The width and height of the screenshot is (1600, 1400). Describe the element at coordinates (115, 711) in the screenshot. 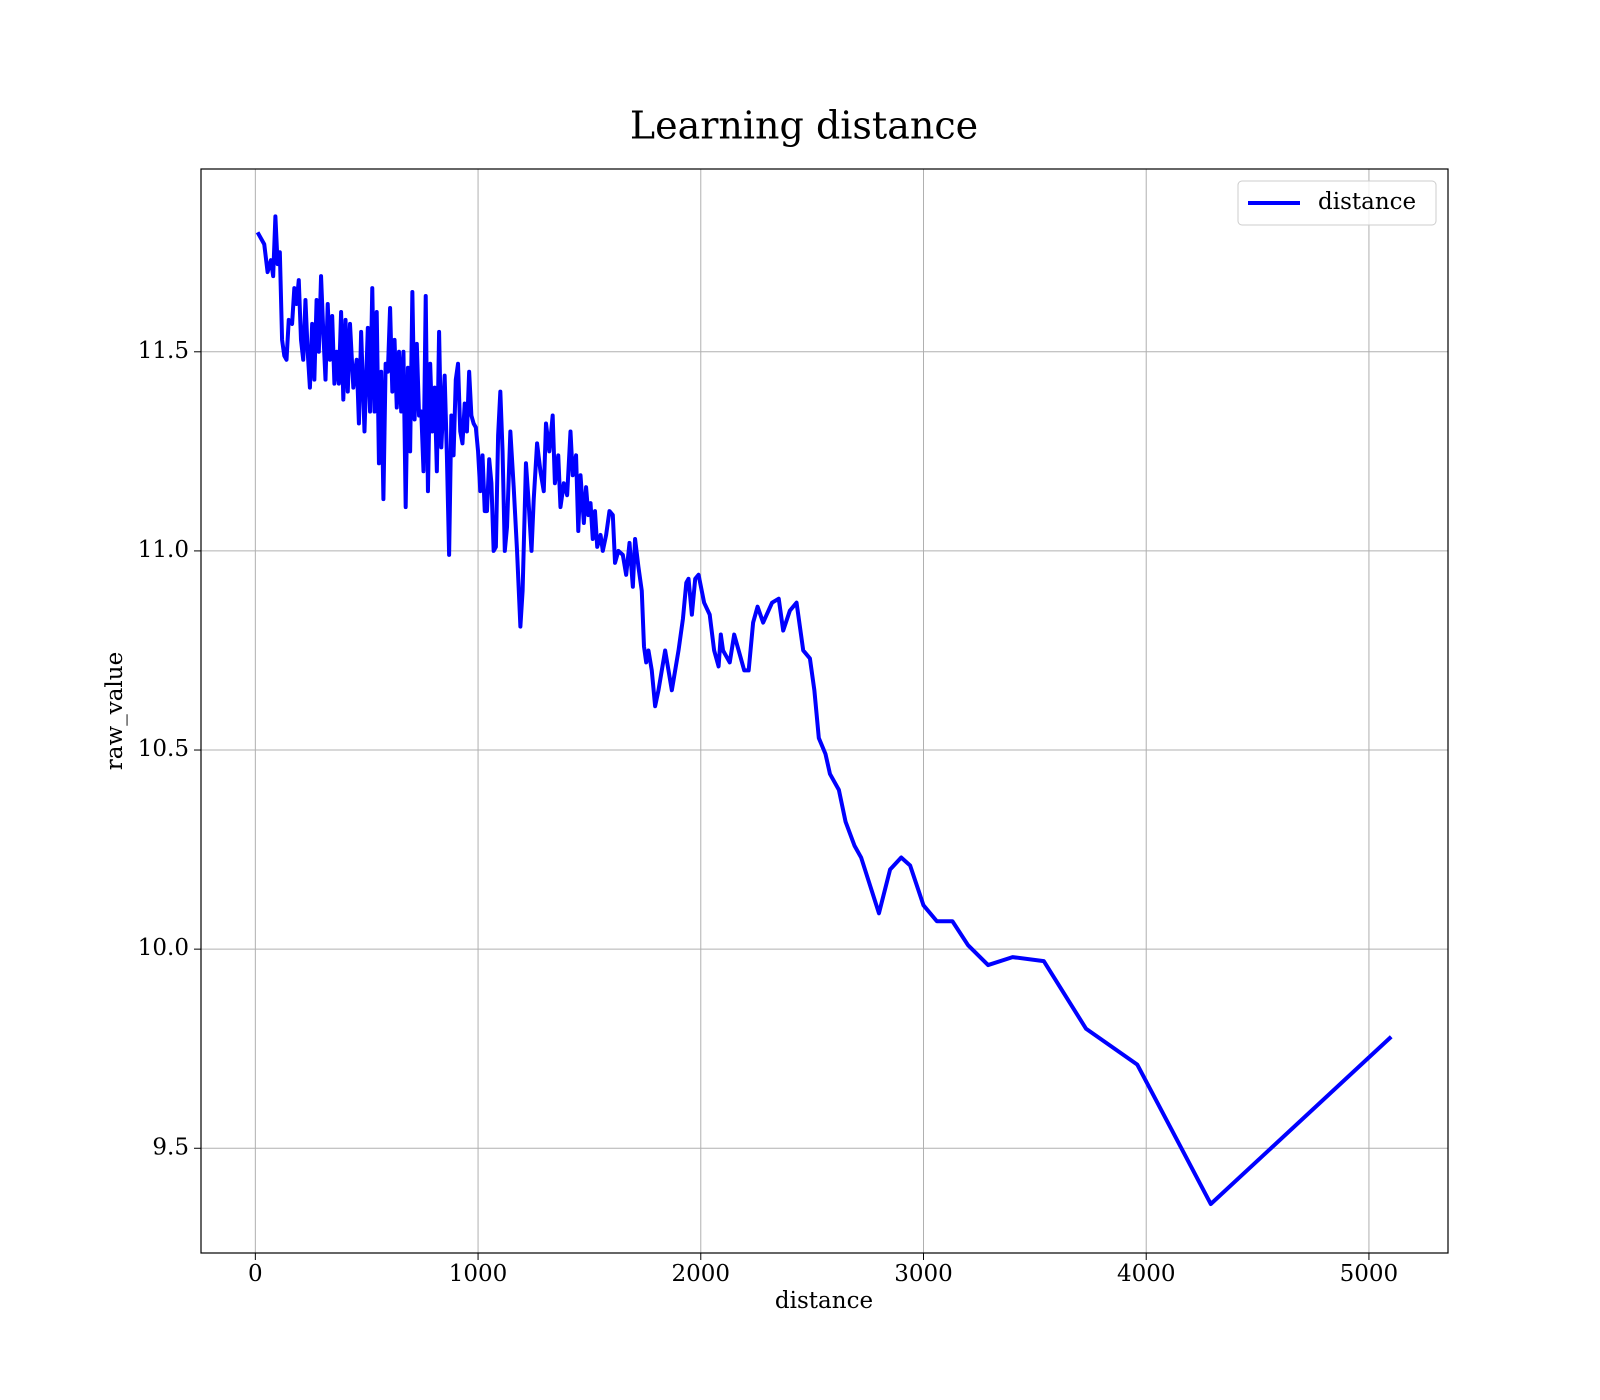

I see `y-axis-label: raw_value` at that location.